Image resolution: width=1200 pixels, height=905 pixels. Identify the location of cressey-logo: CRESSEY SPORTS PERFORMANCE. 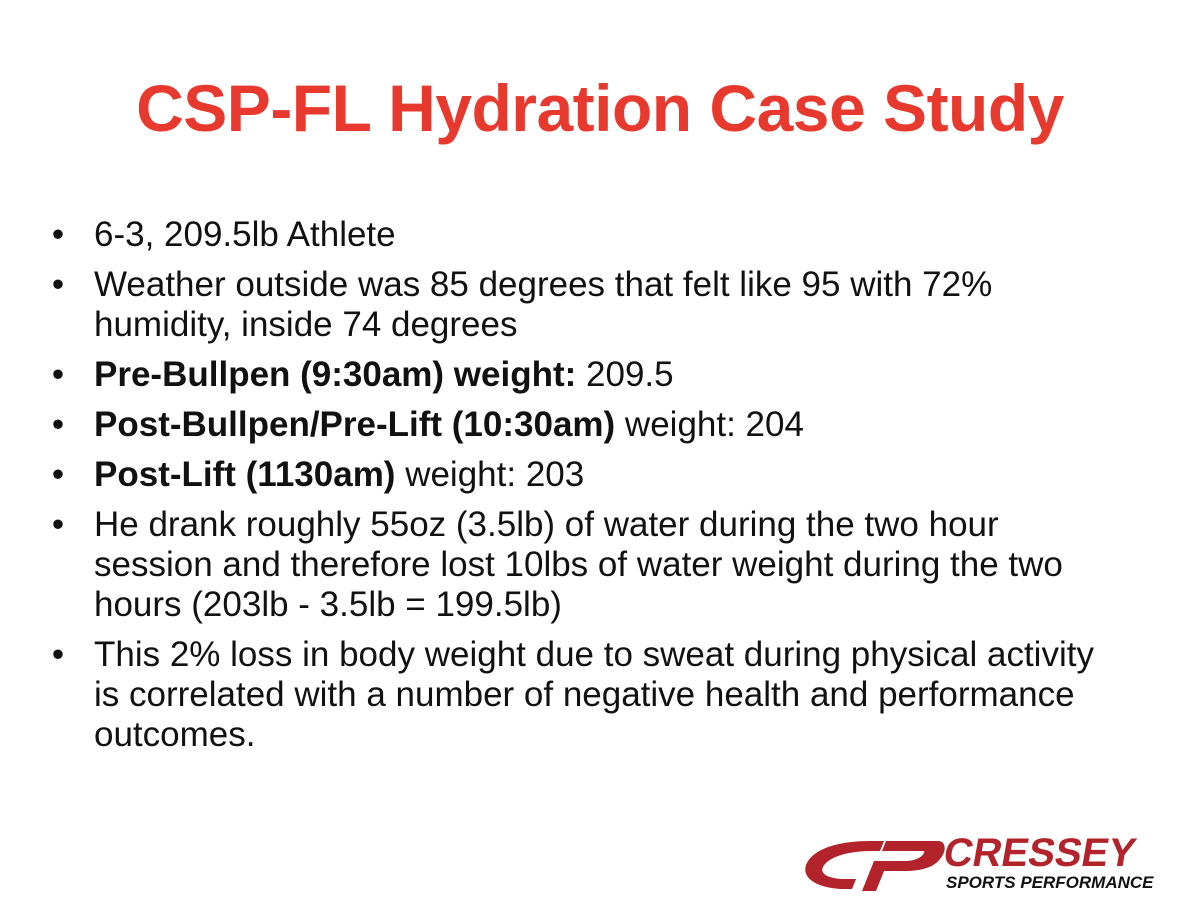
(990, 864).